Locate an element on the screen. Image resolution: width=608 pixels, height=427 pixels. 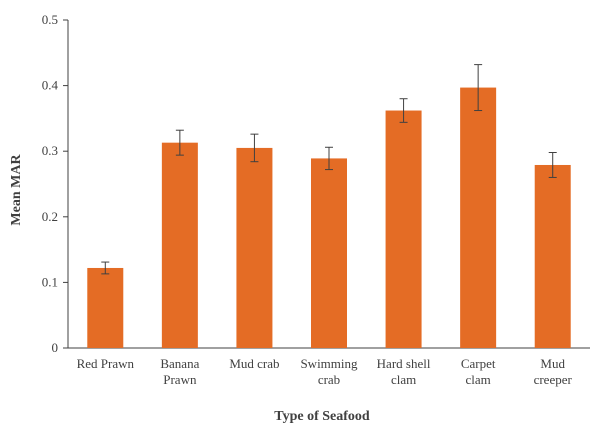
y-tick-label: 0.5 is located at coordinates (50, 19).